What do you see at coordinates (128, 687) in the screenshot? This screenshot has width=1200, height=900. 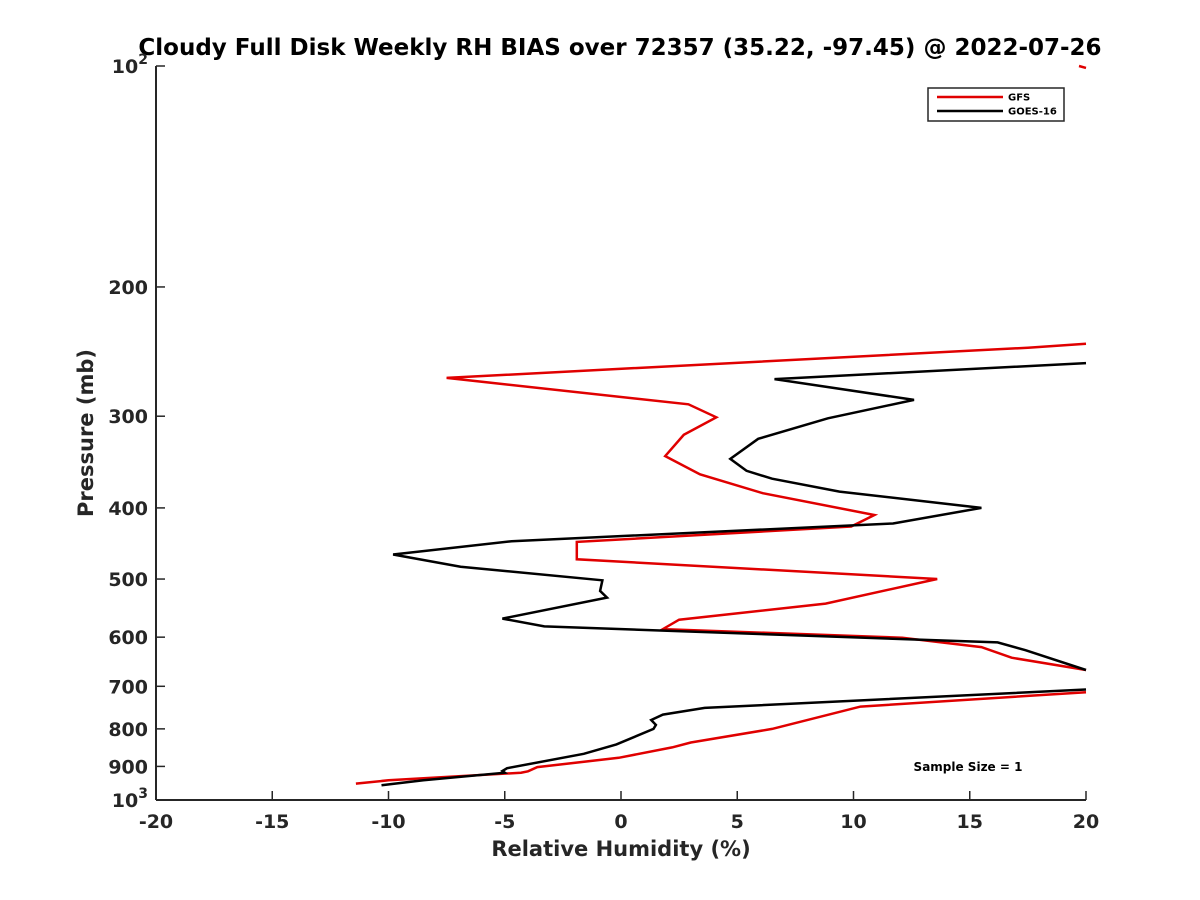 I see `y-tick-label: 700` at bounding box center [128, 687].